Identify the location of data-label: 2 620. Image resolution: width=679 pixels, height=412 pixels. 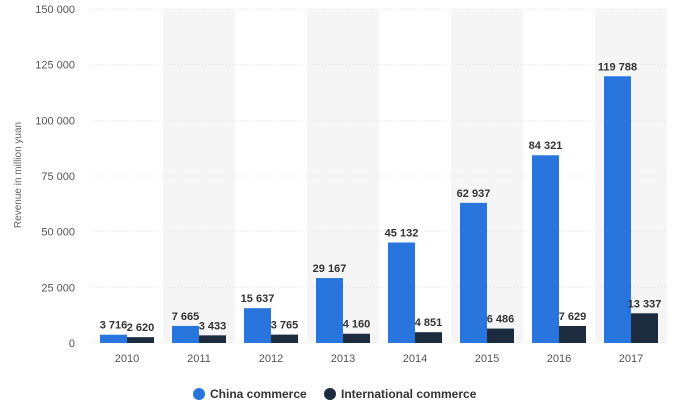
(141, 328).